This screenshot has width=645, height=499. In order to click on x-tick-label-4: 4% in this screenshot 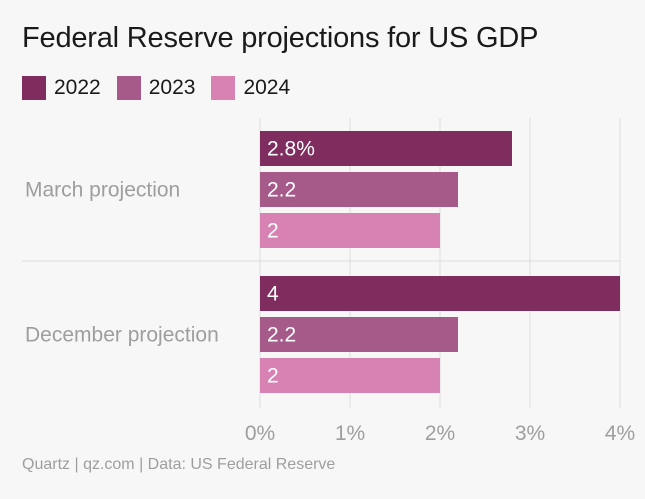, I will do `click(620, 433)`.